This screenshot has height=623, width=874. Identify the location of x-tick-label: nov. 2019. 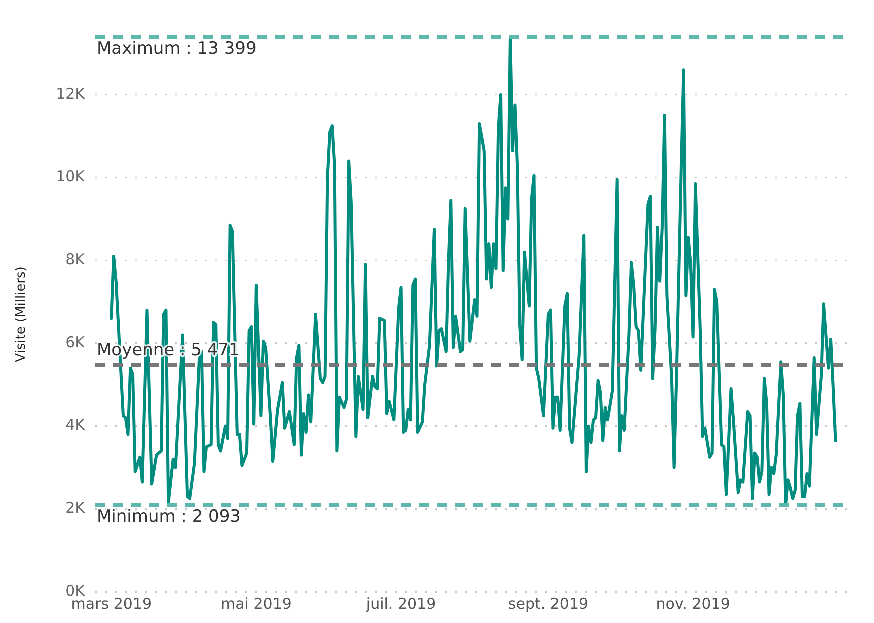
(693, 603).